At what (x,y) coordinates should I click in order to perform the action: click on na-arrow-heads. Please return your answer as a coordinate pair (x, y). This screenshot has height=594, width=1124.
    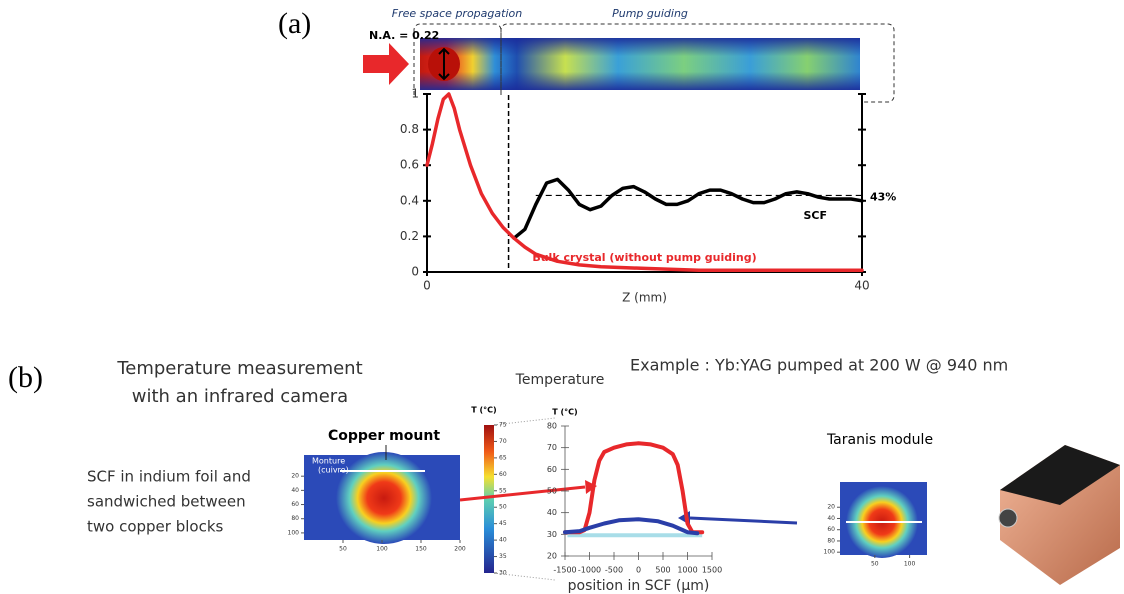
    Looking at the image, I should click on (444, 64).